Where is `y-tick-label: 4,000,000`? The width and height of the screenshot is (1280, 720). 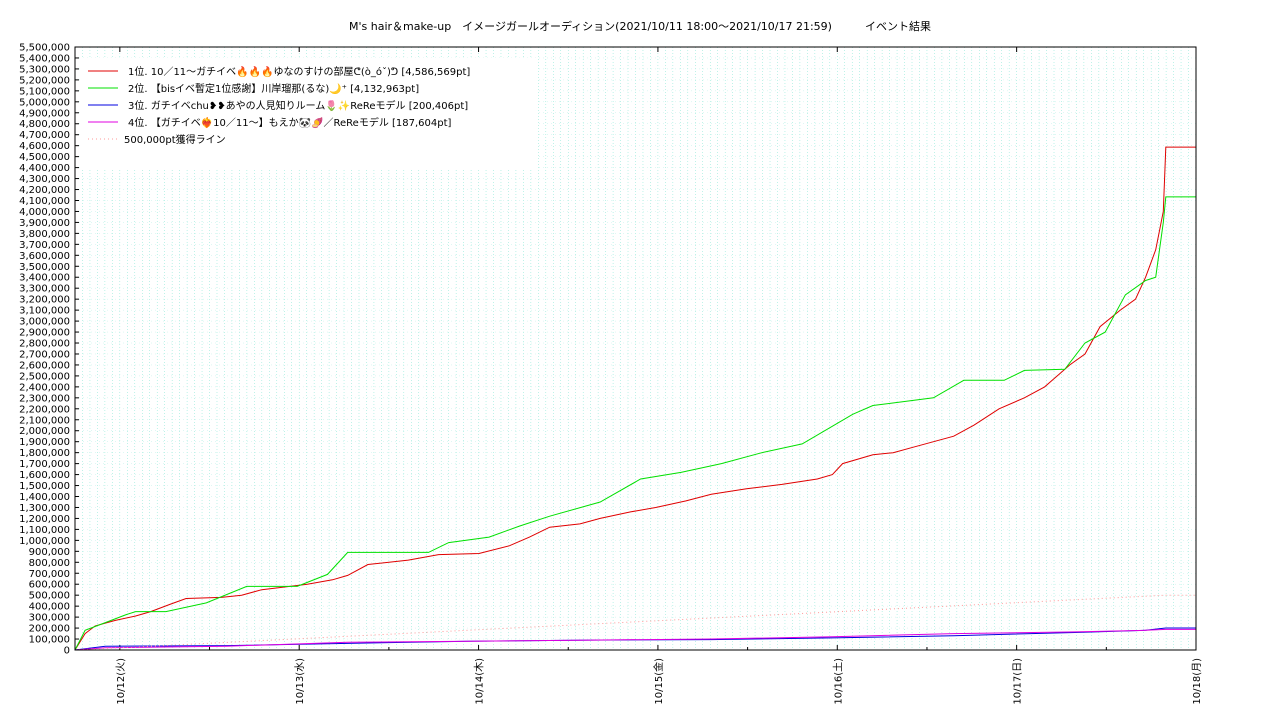
y-tick-label: 4,000,000 is located at coordinates (44, 212).